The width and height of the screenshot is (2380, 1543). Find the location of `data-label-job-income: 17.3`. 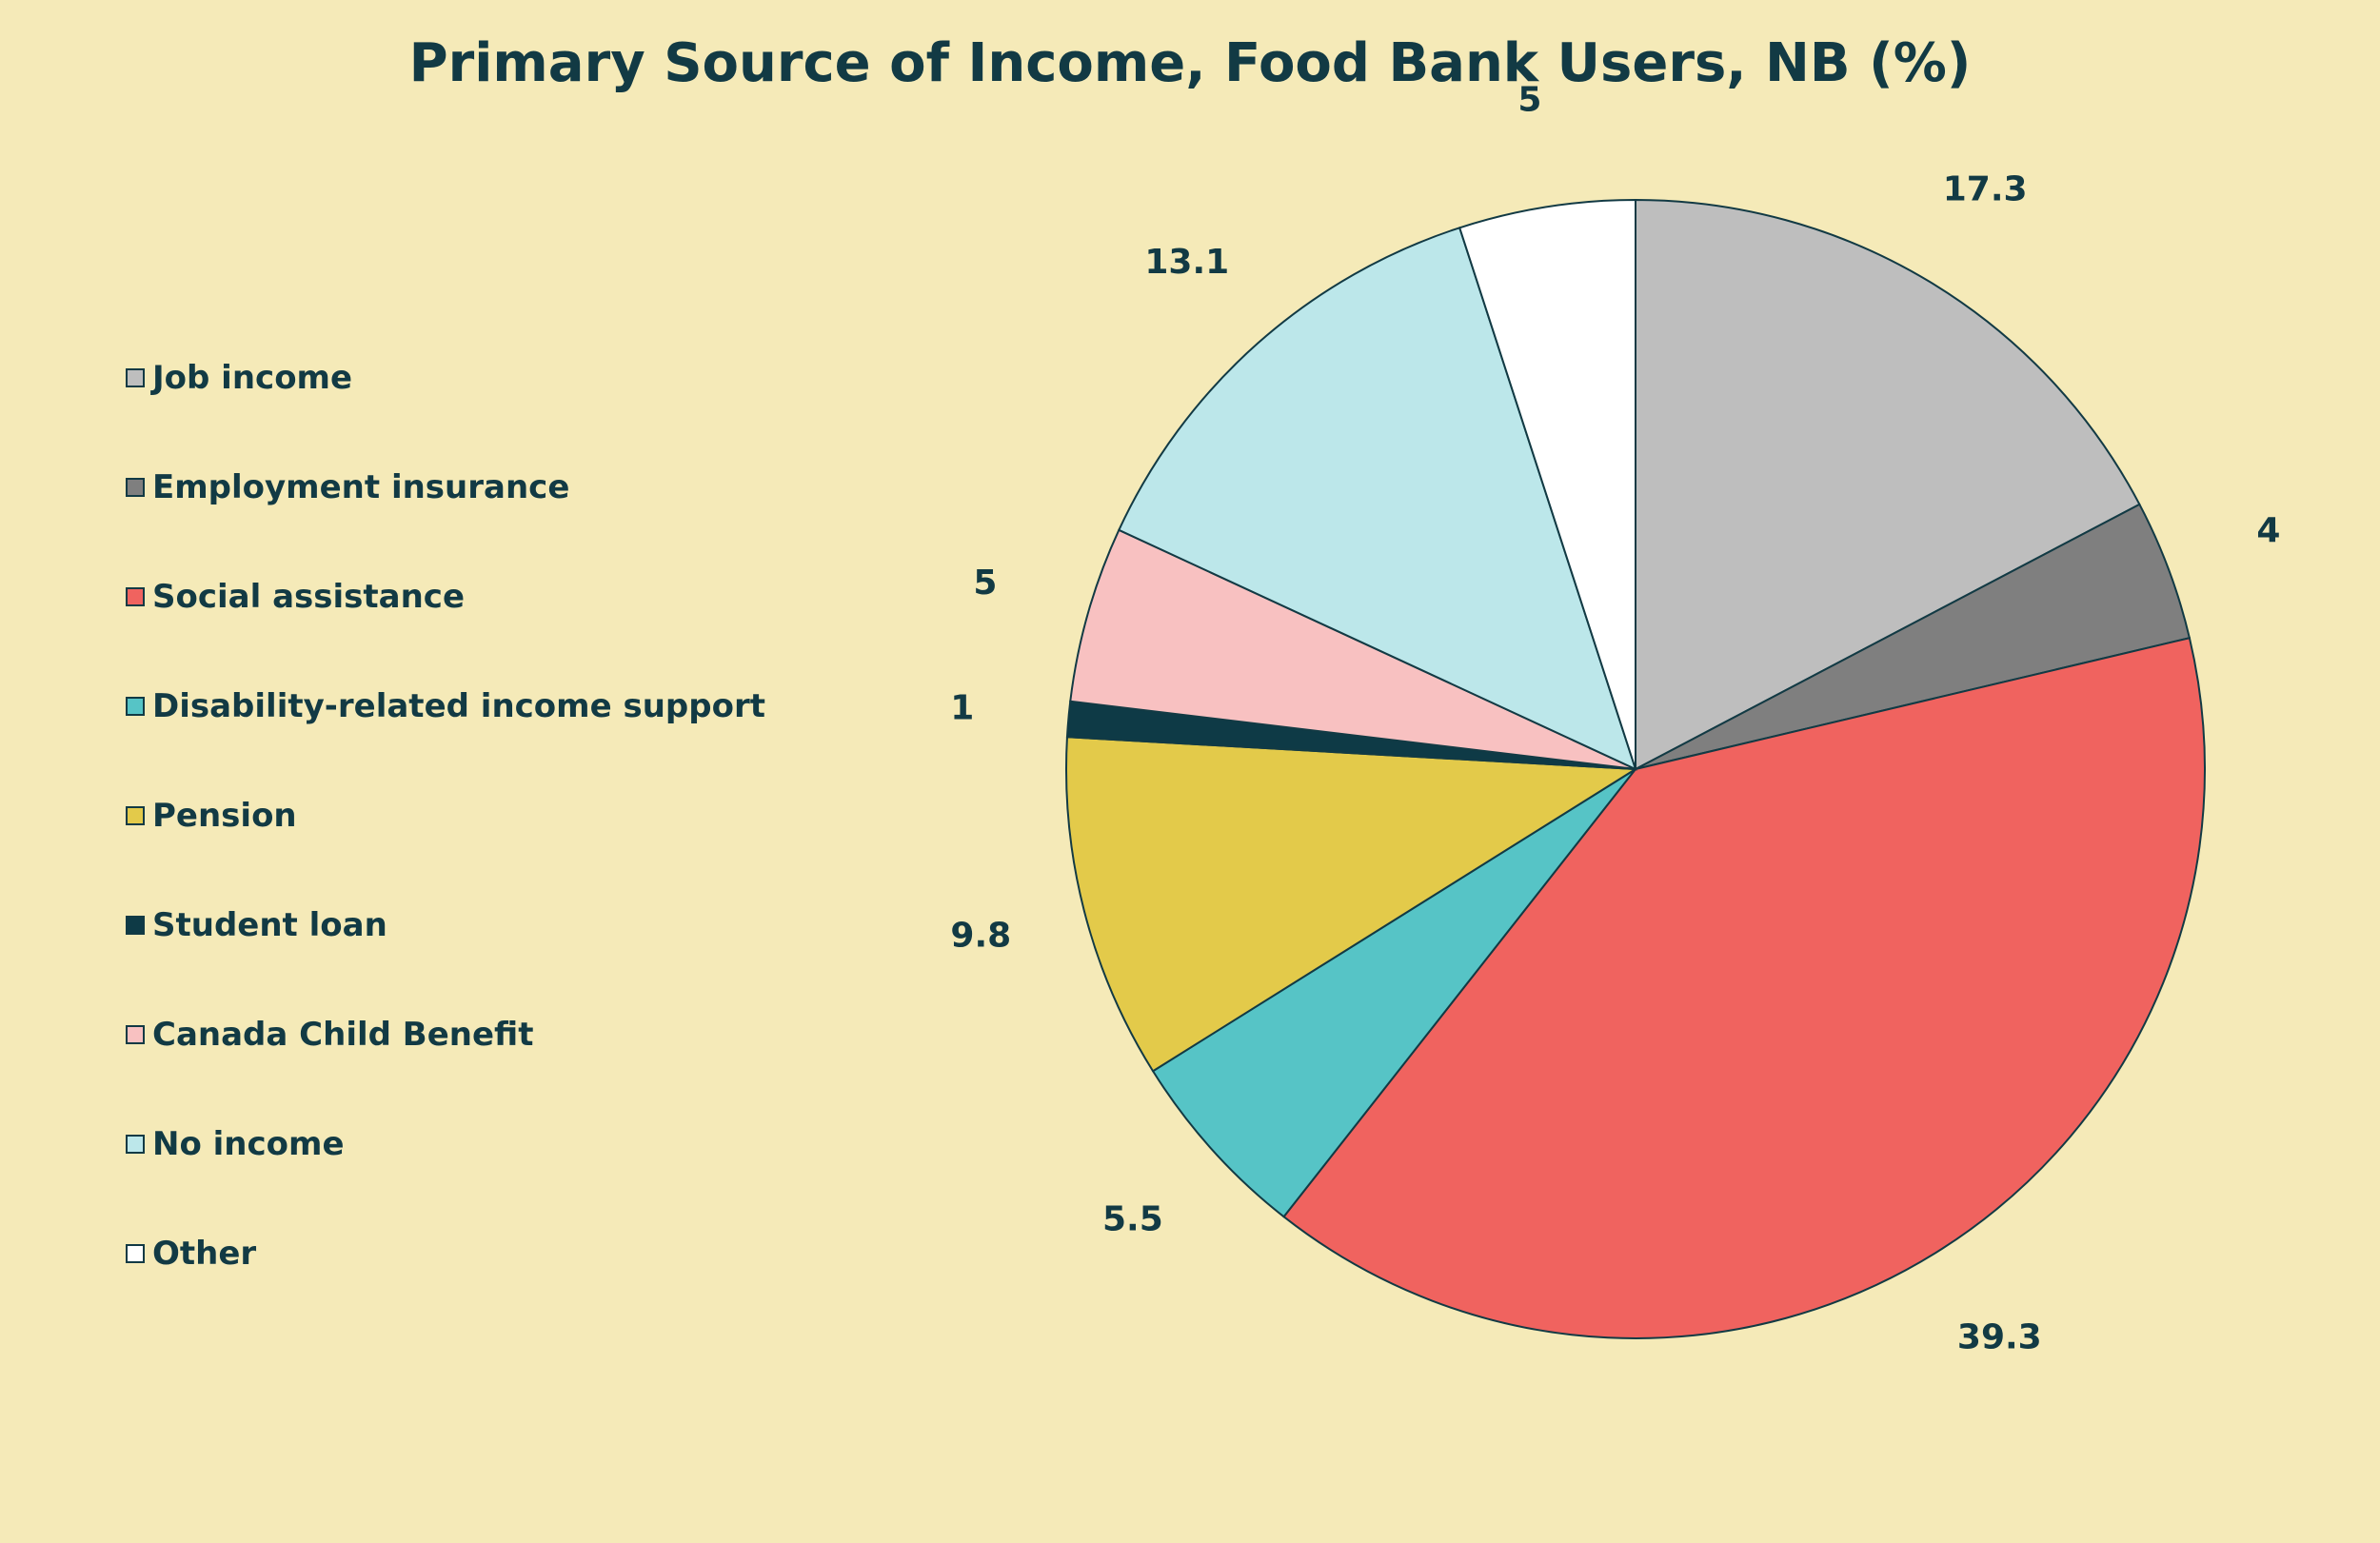

data-label-job-income: 17.3 is located at coordinates (1985, 188).